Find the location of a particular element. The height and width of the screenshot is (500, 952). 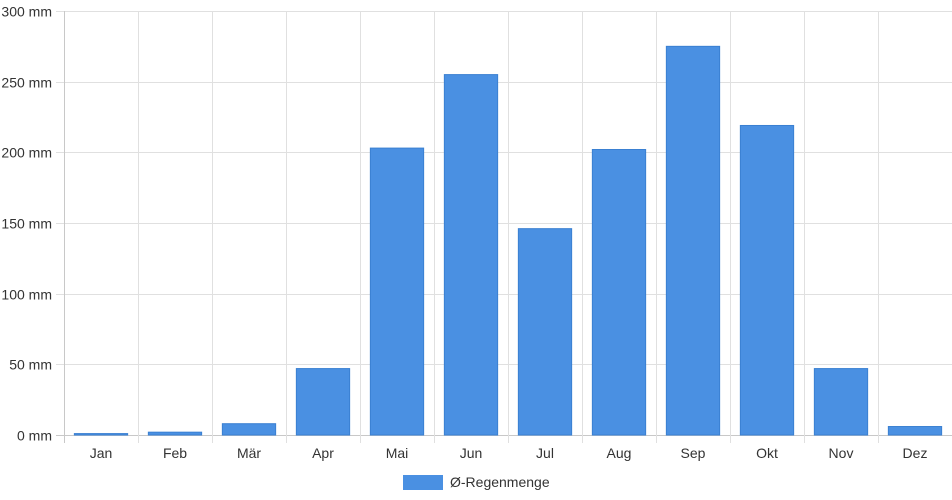

x-tick-label: Jul is located at coordinates (545, 453).